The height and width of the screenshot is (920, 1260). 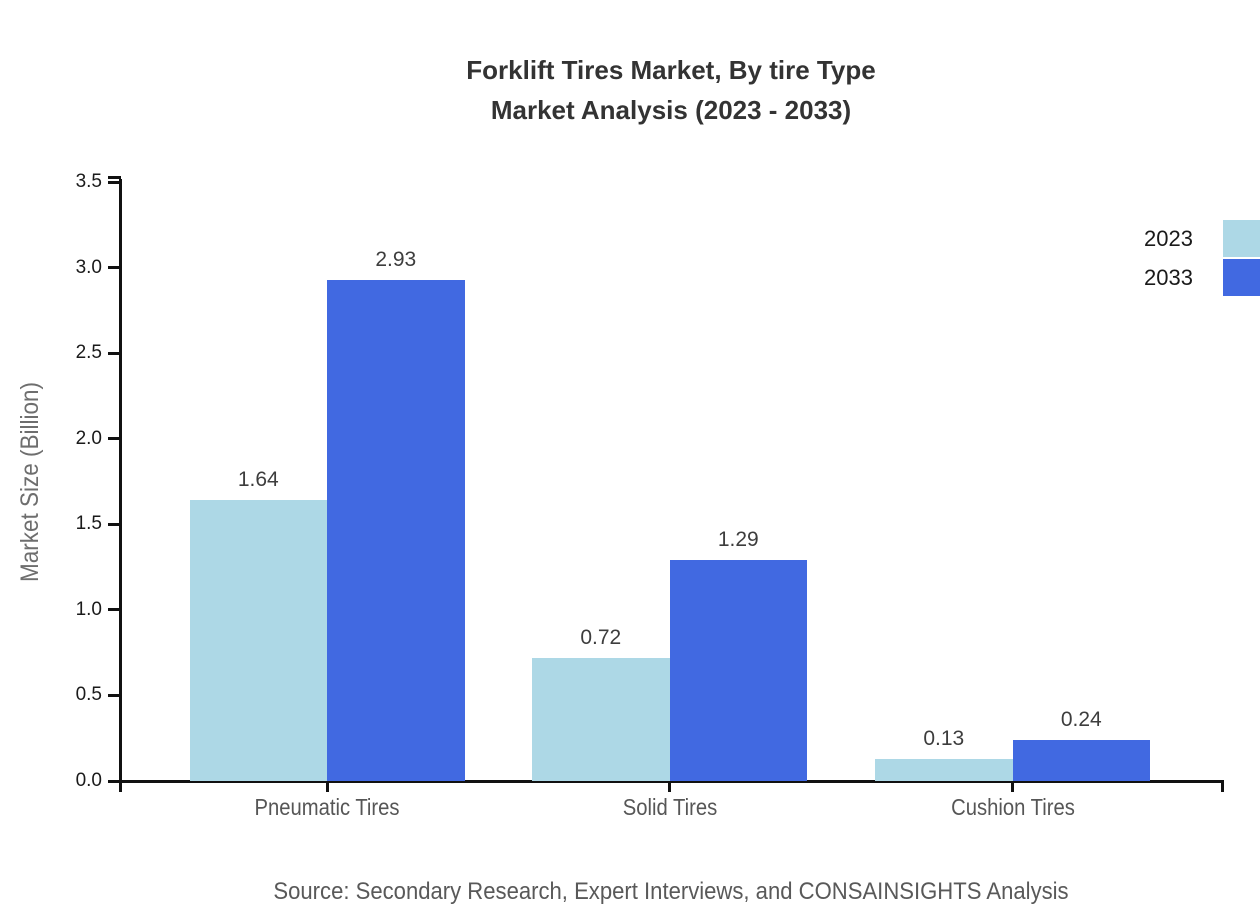 What do you see at coordinates (88, 695) in the screenshot?
I see `y-tick-label: 0.5` at bounding box center [88, 695].